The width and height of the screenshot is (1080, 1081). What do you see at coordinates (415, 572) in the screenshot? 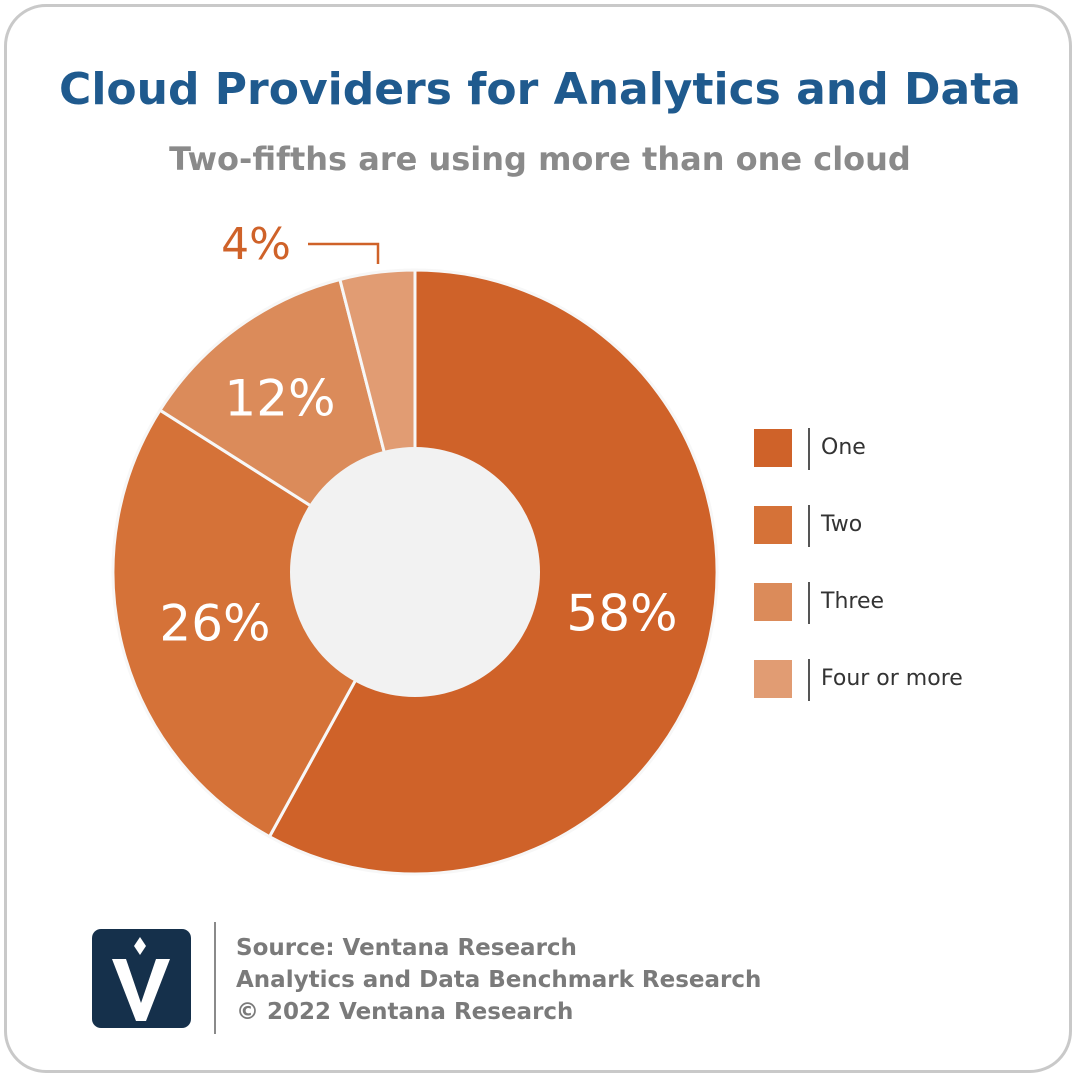
I see `donut-hole` at bounding box center [415, 572].